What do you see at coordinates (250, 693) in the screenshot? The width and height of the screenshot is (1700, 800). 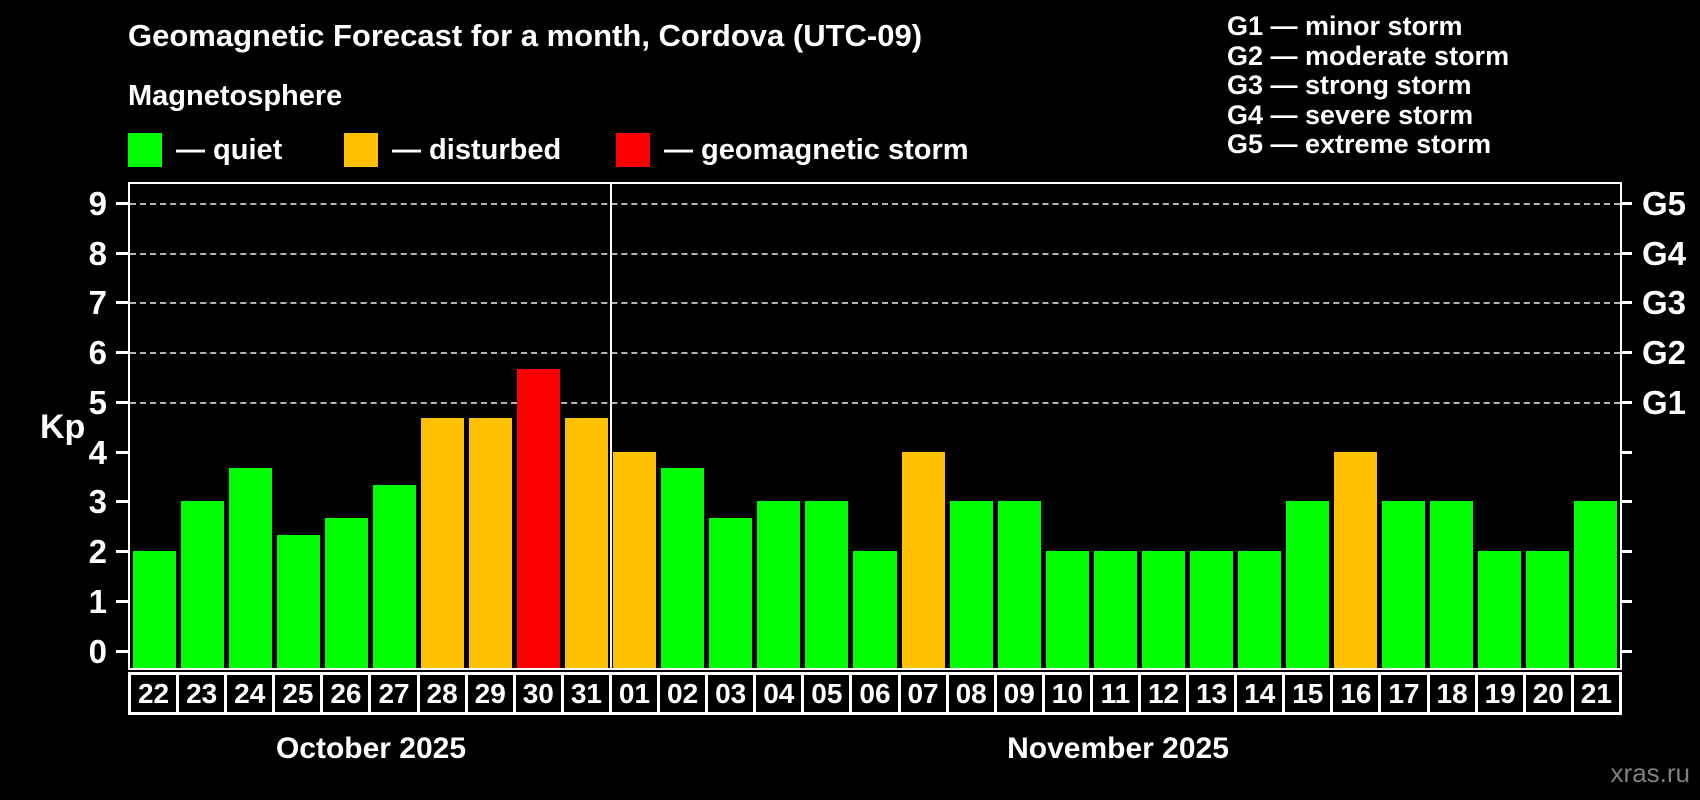 I see `date-cell: 24` at bounding box center [250, 693].